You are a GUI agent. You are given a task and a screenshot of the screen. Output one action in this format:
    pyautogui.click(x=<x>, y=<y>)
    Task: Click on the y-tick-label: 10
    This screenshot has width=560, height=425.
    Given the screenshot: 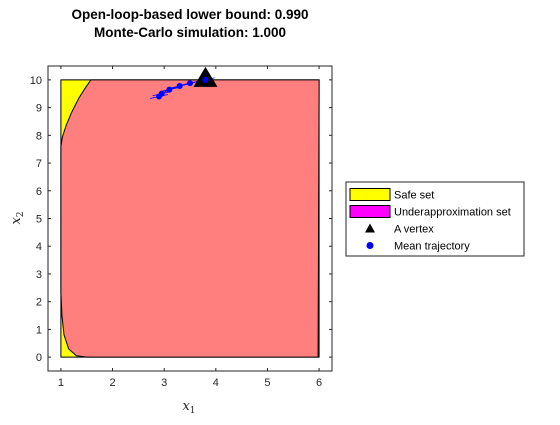 What is the action you would take?
    pyautogui.click(x=36, y=81)
    